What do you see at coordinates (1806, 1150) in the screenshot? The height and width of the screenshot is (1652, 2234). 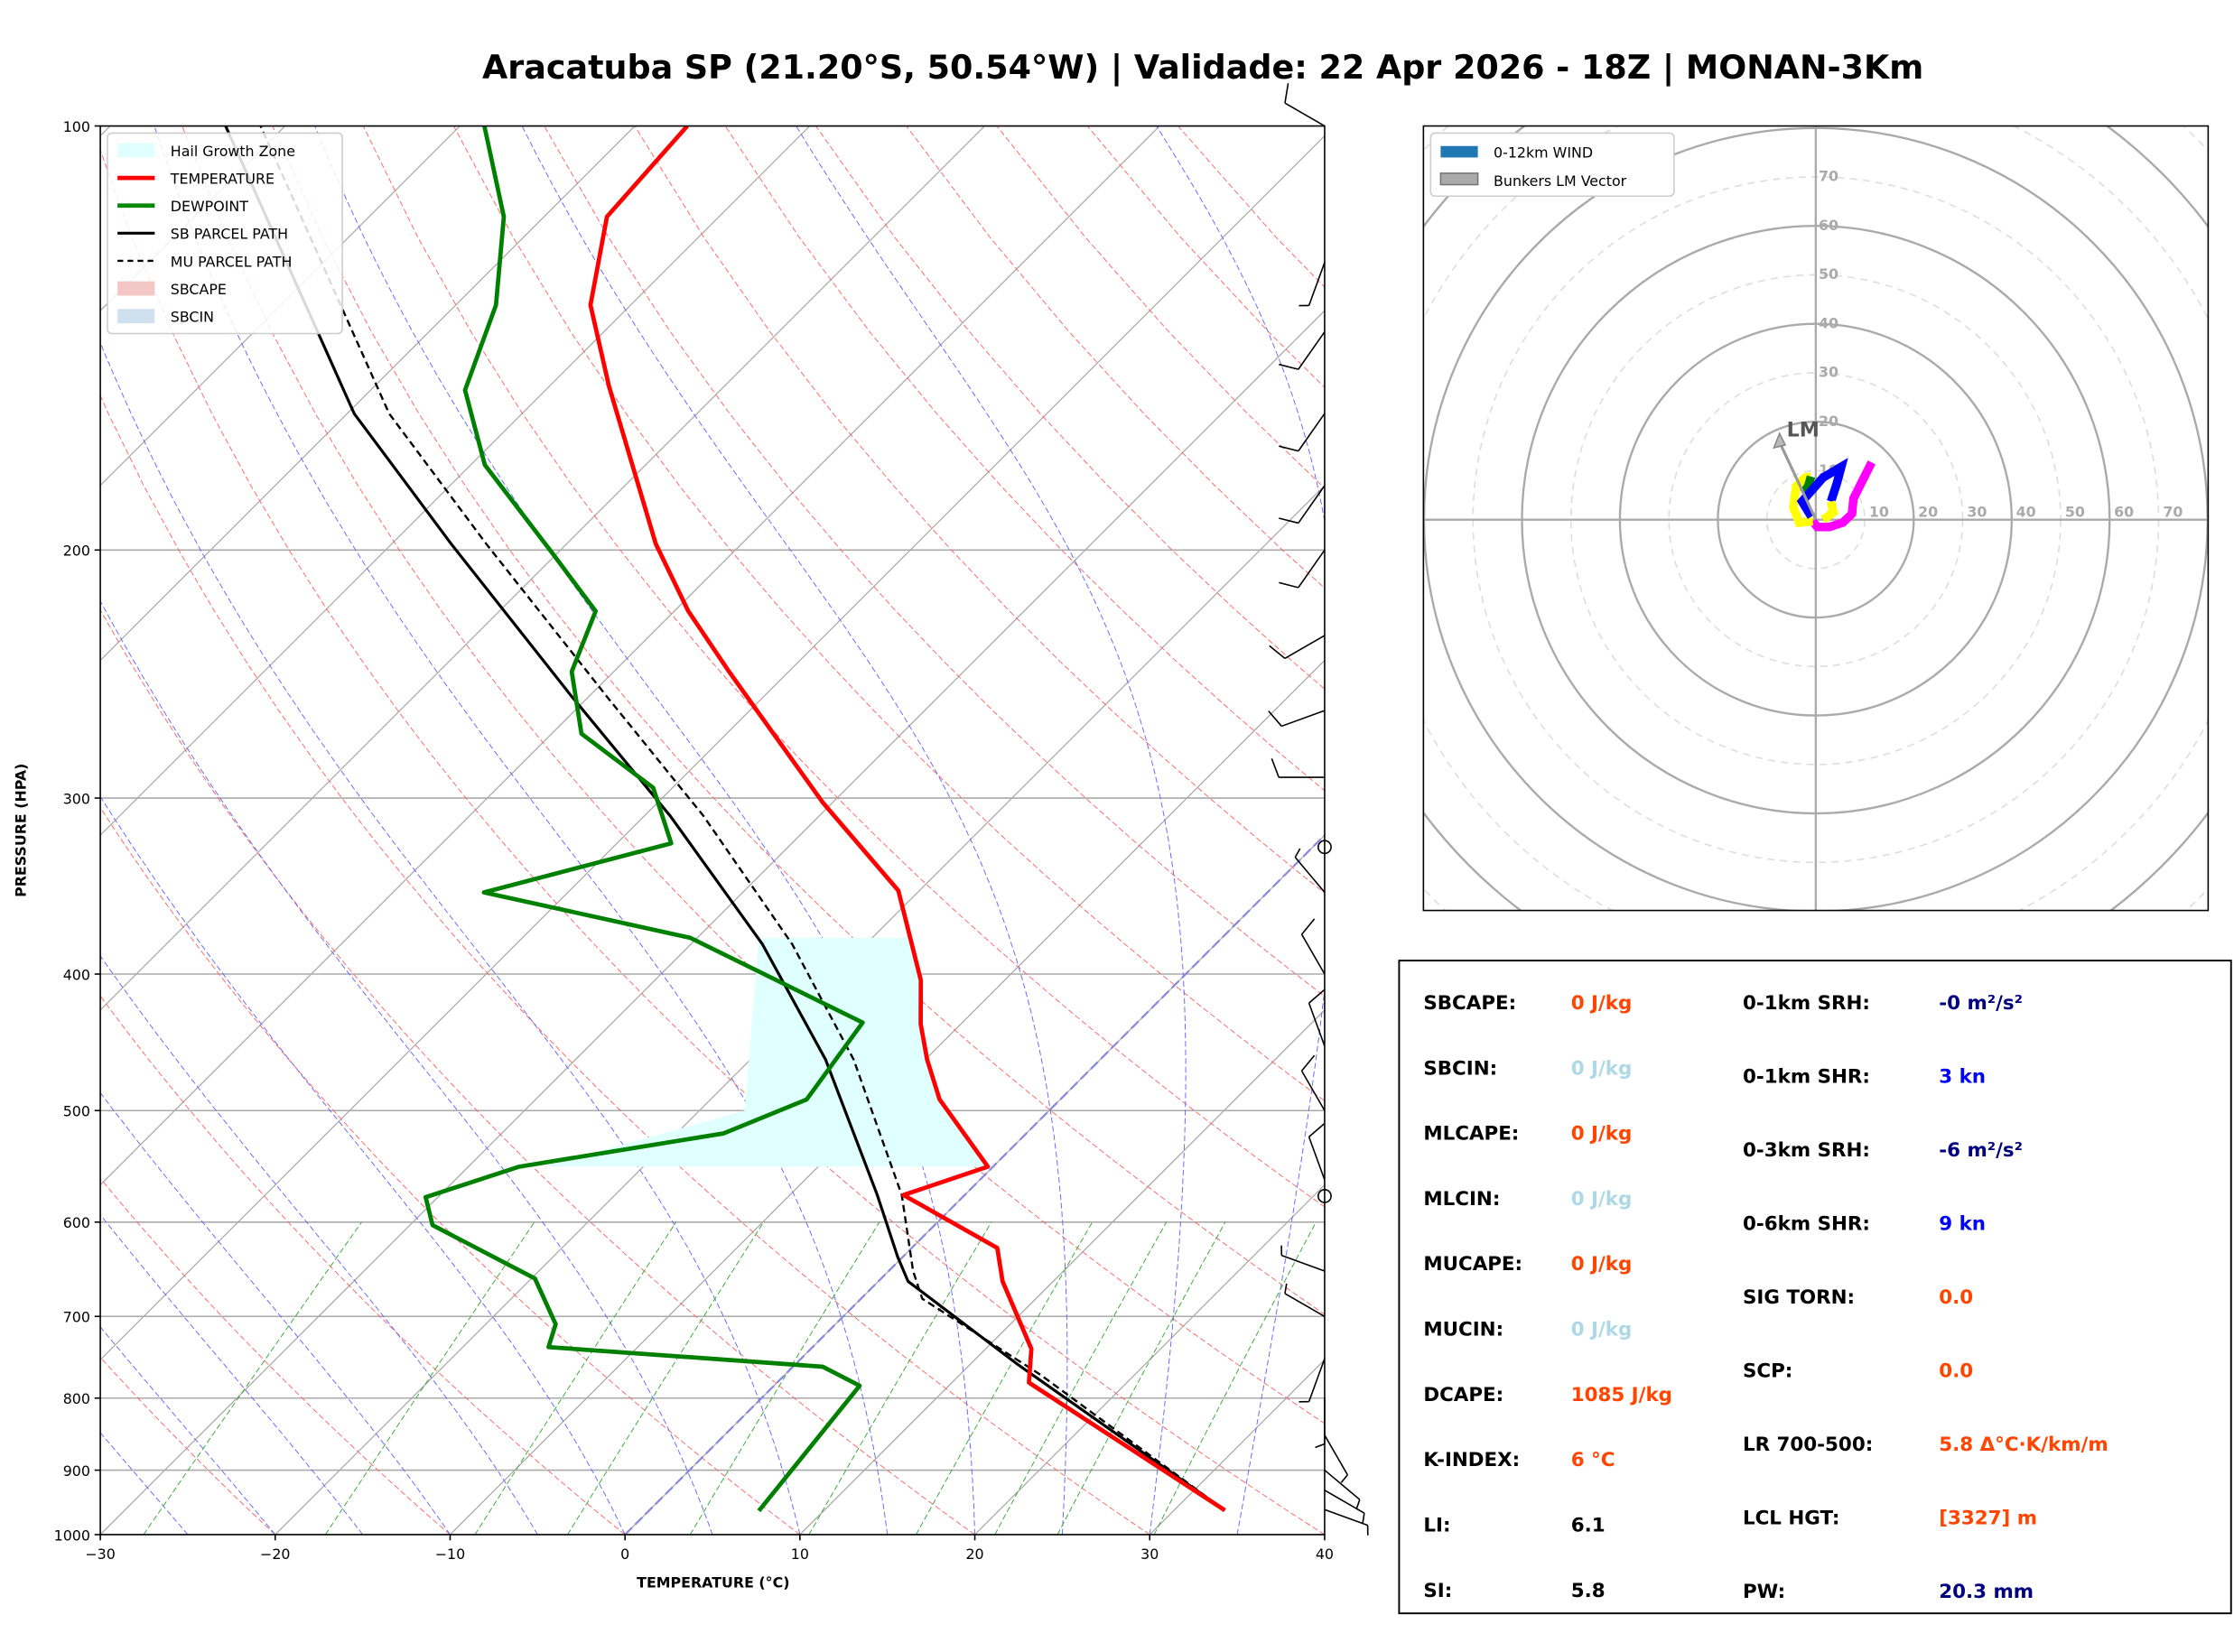 I see `stat-label: 0-3km SRH:` at bounding box center [1806, 1150].